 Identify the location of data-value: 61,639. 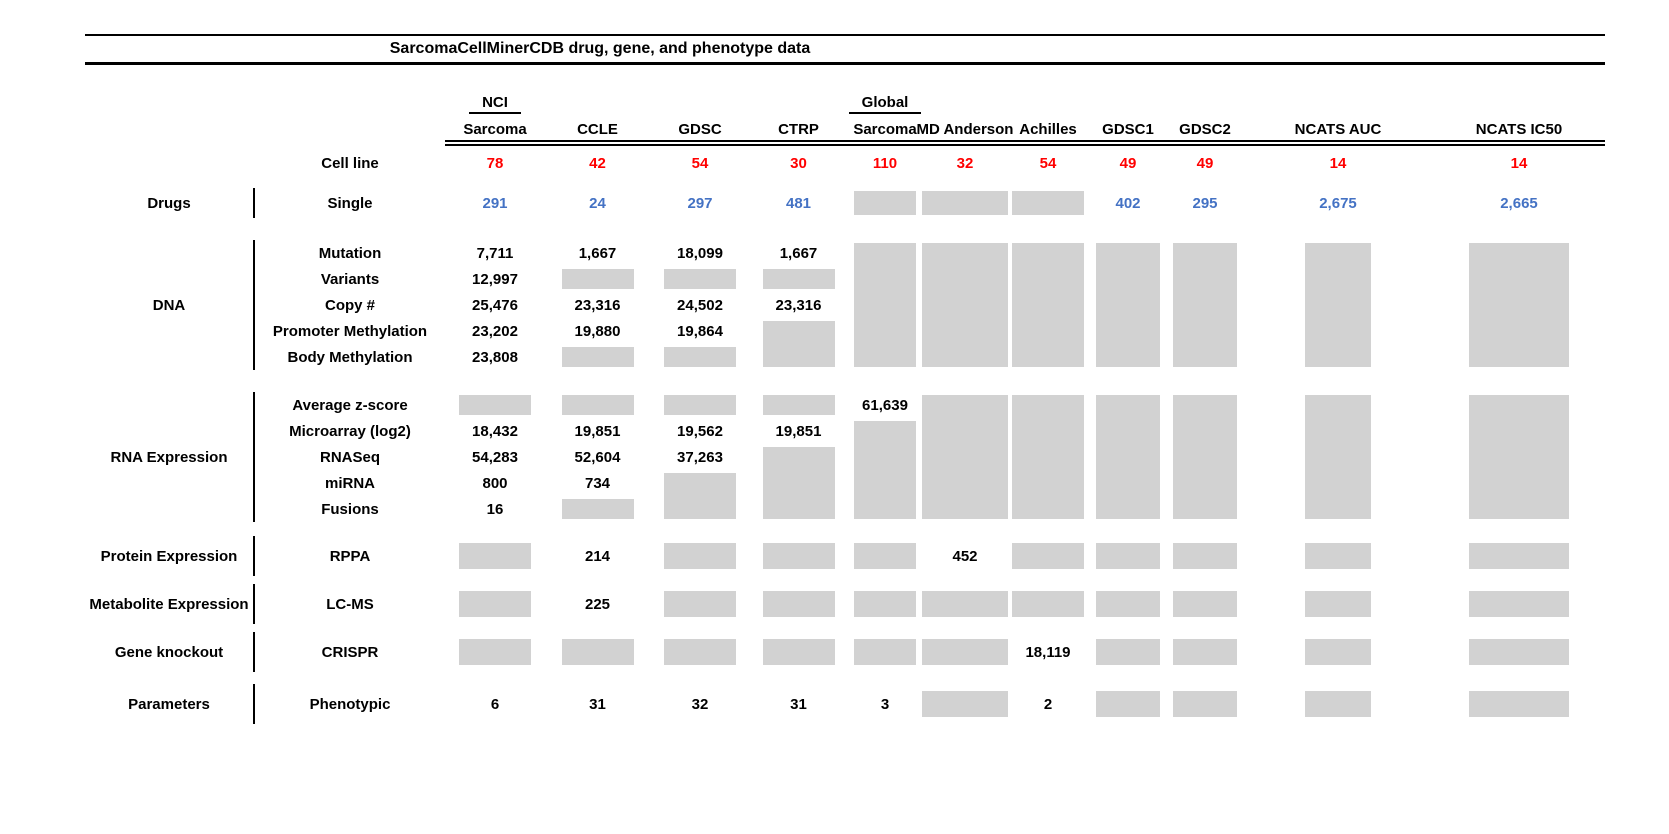
(885, 405).